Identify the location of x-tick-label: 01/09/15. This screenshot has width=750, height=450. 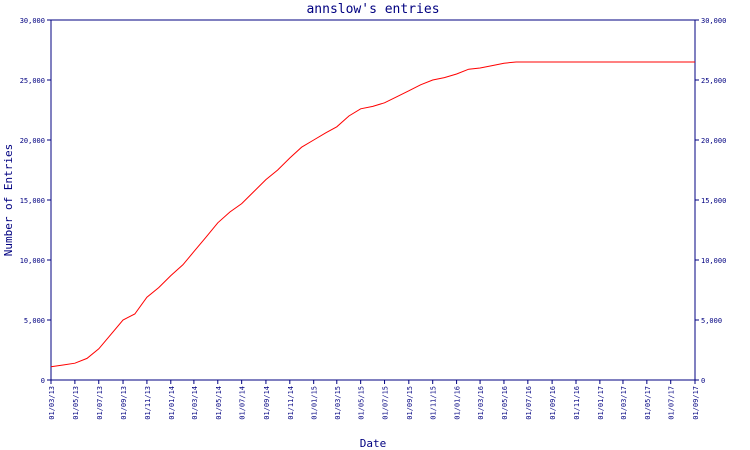
(410, 403).